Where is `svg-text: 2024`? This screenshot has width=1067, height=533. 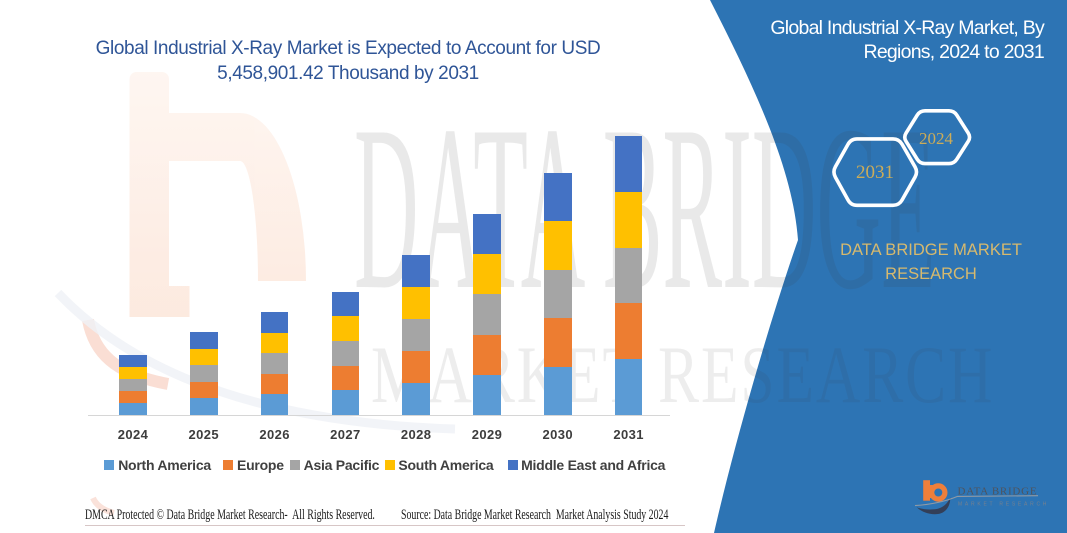
svg-text: 2024 is located at coordinates (936, 138).